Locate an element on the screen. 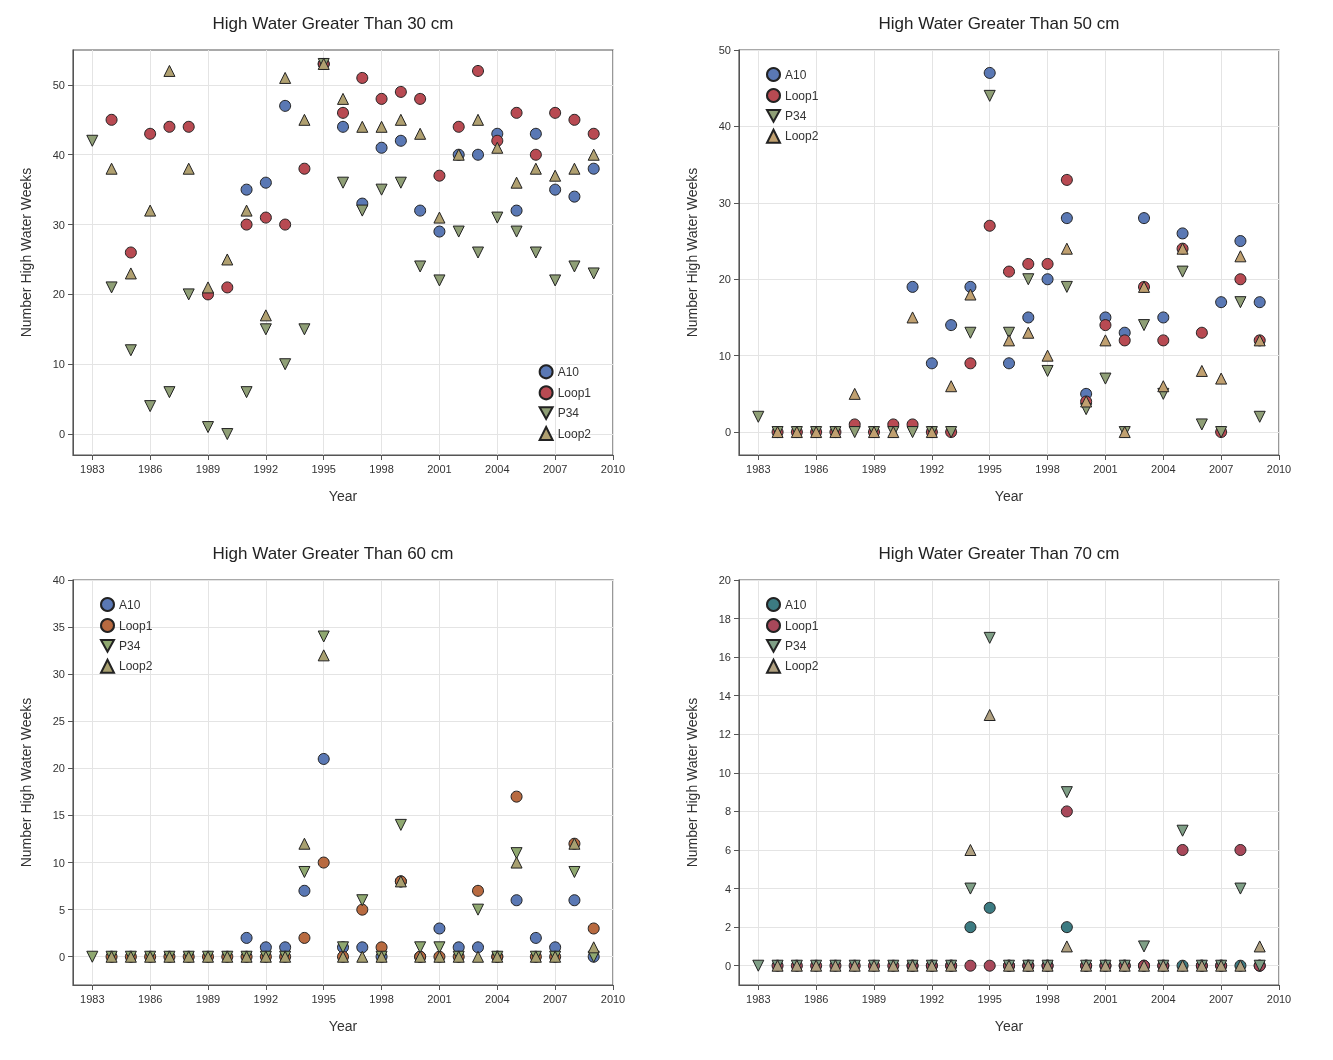  y-tick-label: 14 is located at coordinates (724, 695).